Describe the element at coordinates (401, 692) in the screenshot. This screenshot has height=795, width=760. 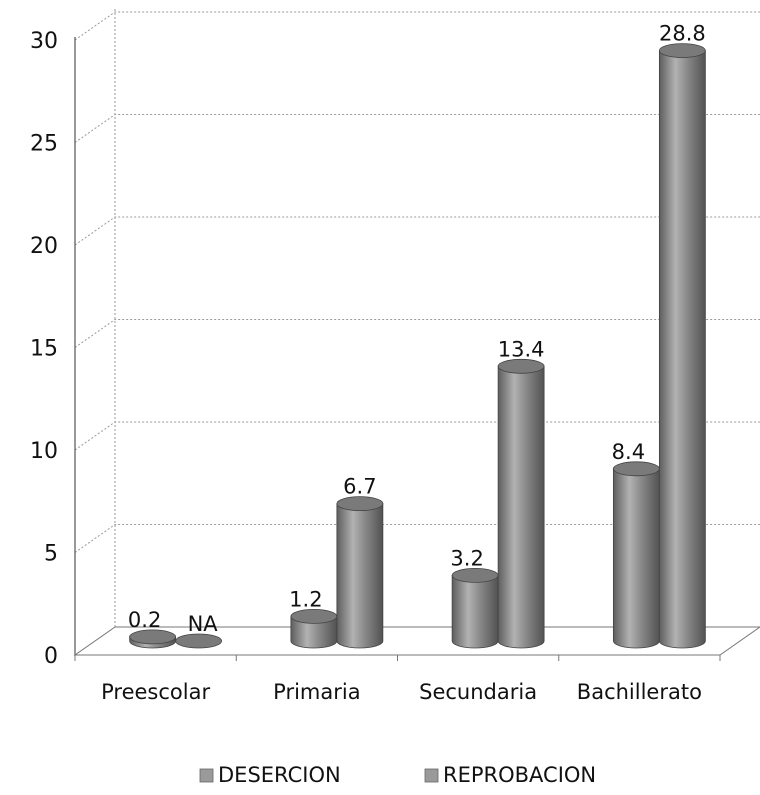
I see `x-axis: Preescolar Primaria Secundaria Bachillerato` at that location.